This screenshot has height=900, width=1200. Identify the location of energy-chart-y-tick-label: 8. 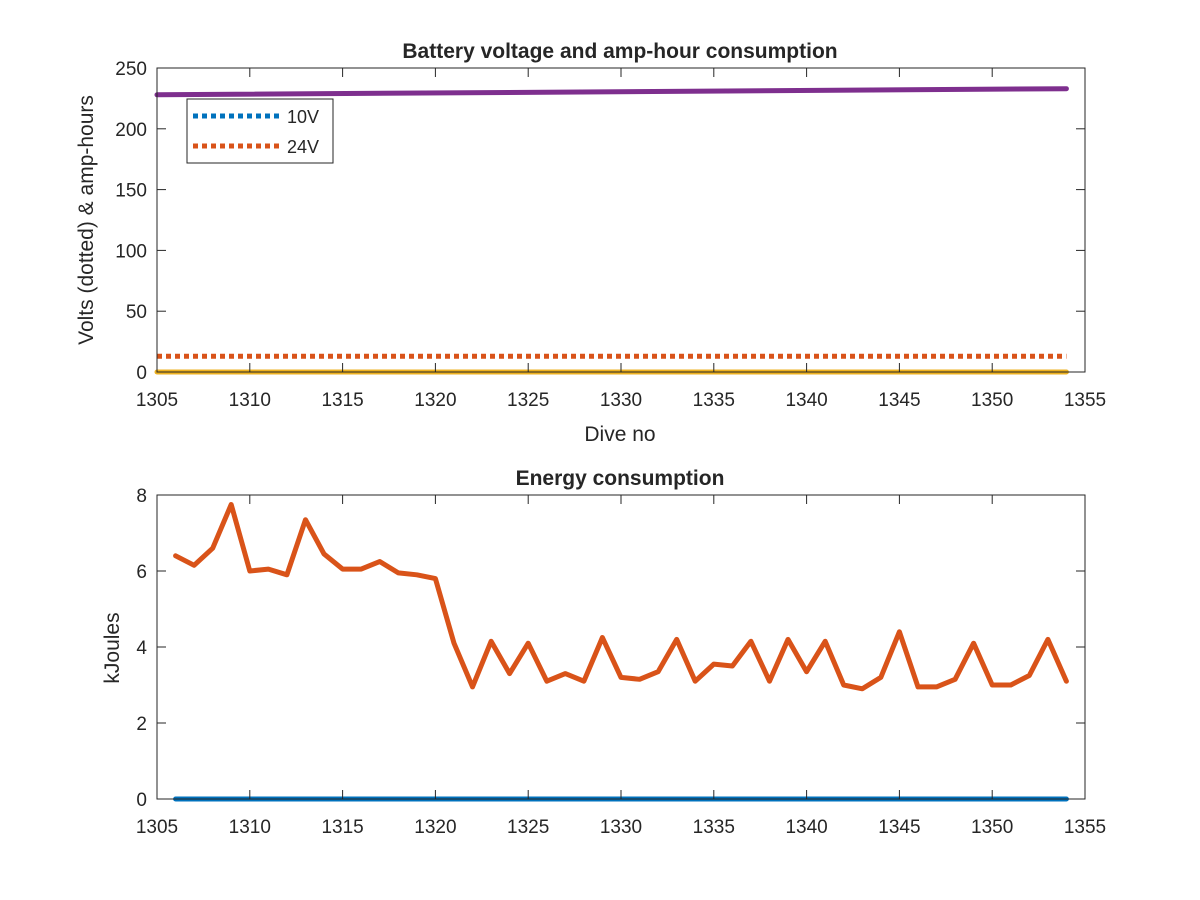
(141, 496).